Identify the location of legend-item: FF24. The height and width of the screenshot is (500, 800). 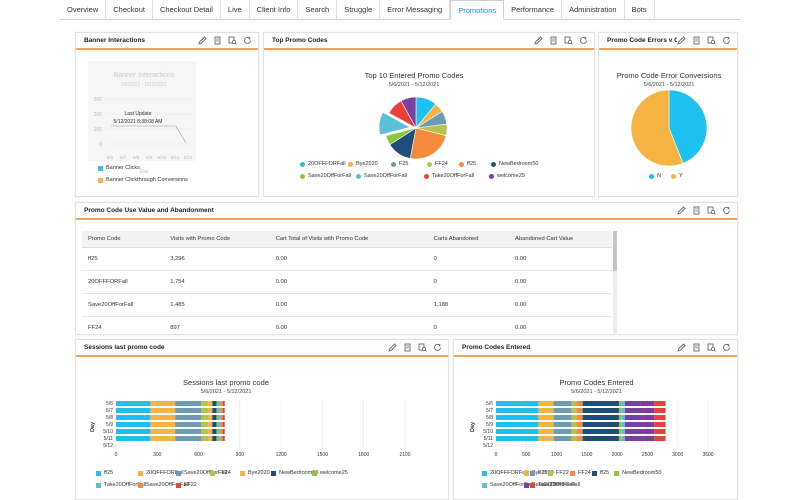
(580, 473).